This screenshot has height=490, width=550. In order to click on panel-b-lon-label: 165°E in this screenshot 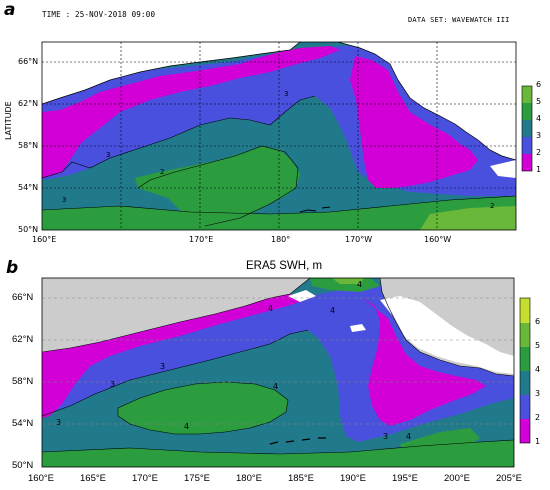, I will do `click(93, 478)`.